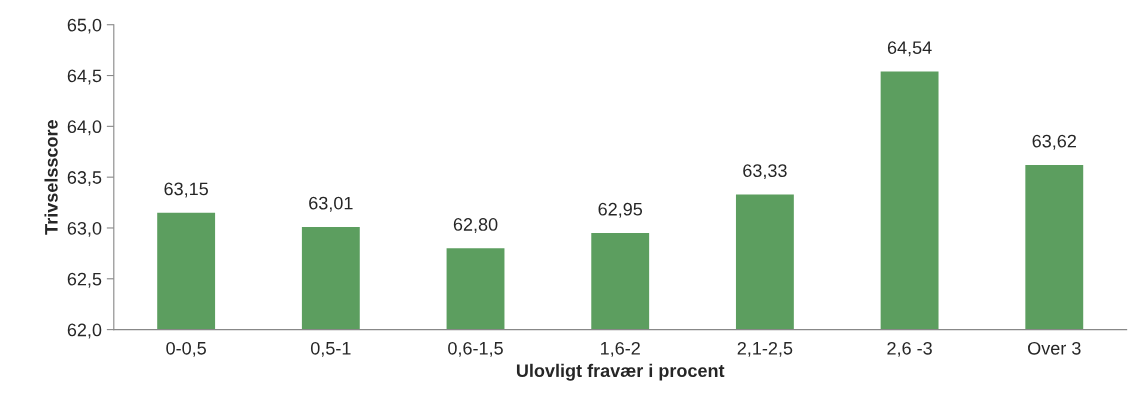 Image resolution: width=1138 pixels, height=412 pixels. Describe the element at coordinates (84, 280) in the screenshot. I see `y-tick-label: 62,5` at that location.